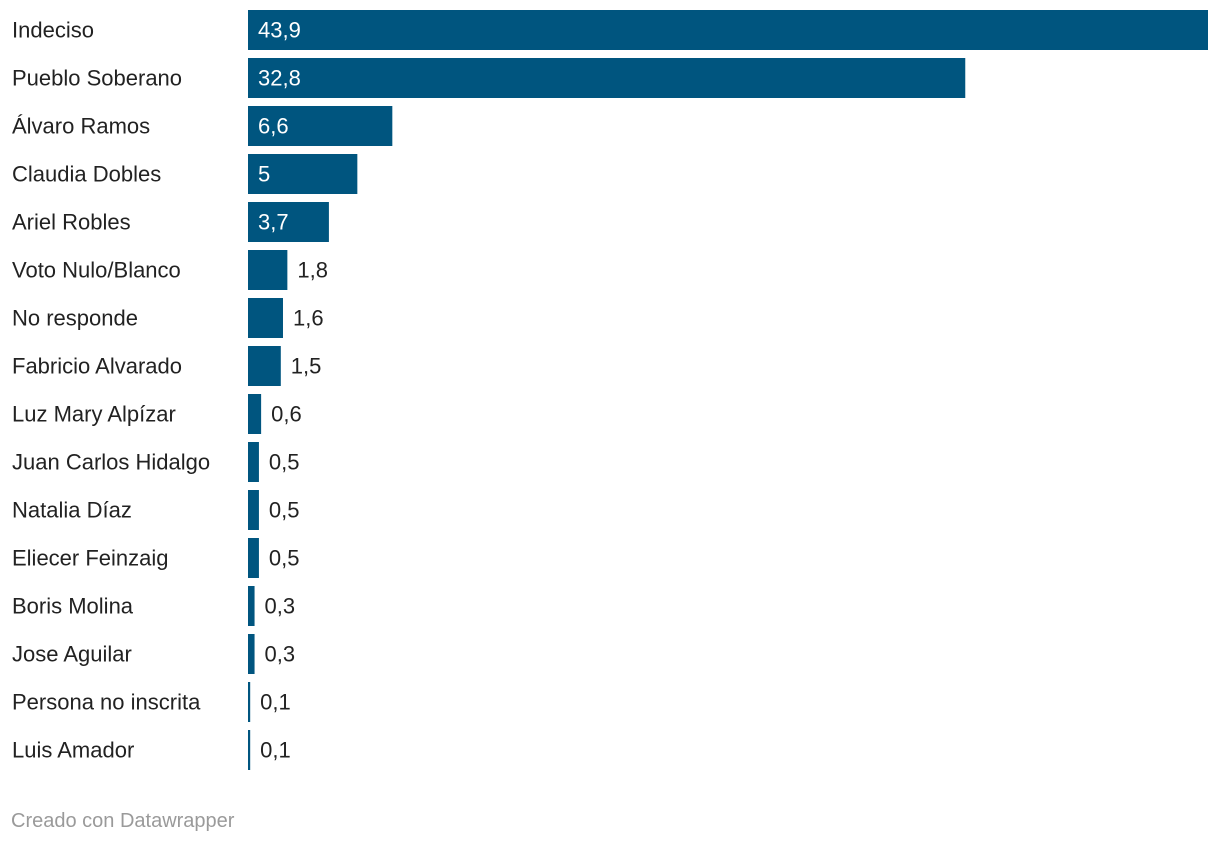  I want to click on bar-row: Jose Aguilar 0,3, so click(153, 654).